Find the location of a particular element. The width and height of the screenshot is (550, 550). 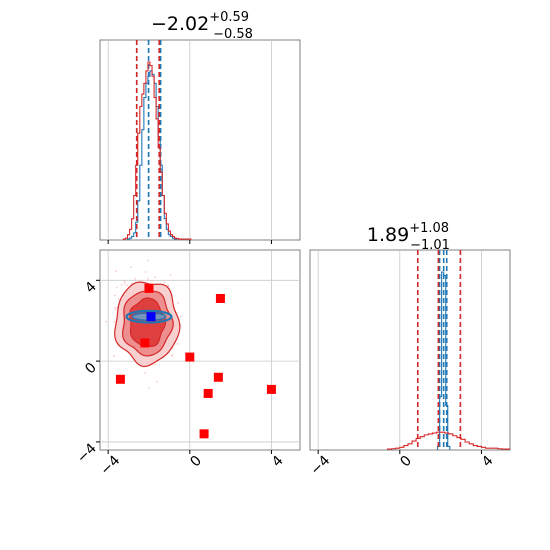

title-bottom-right: 1.89+1.08 −1.01 is located at coordinates (408, 237).